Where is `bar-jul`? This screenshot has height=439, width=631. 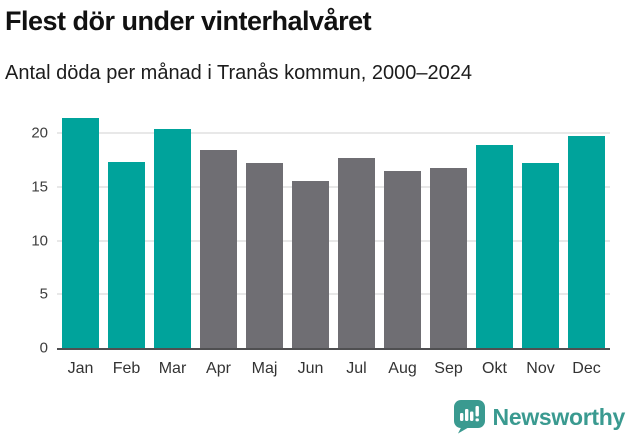
bar-jul is located at coordinates (356, 253).